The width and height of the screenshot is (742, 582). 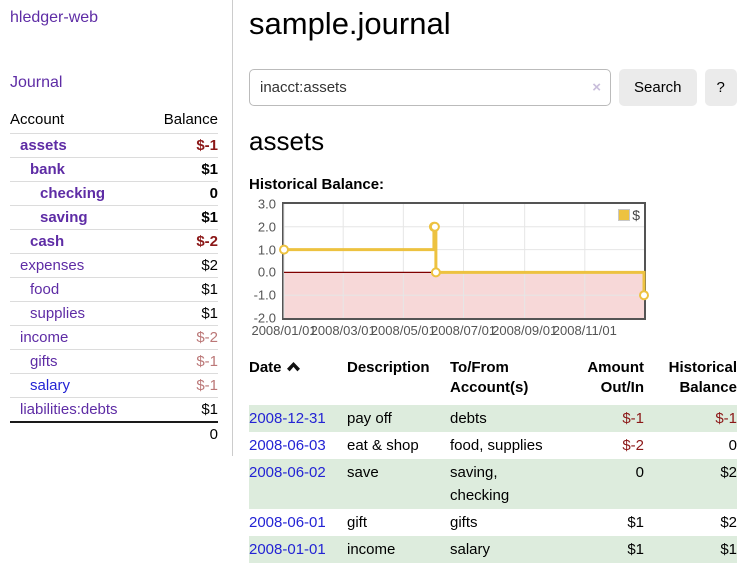 I want to click on accounts-total-row: 0, so click(x=114, y=433).